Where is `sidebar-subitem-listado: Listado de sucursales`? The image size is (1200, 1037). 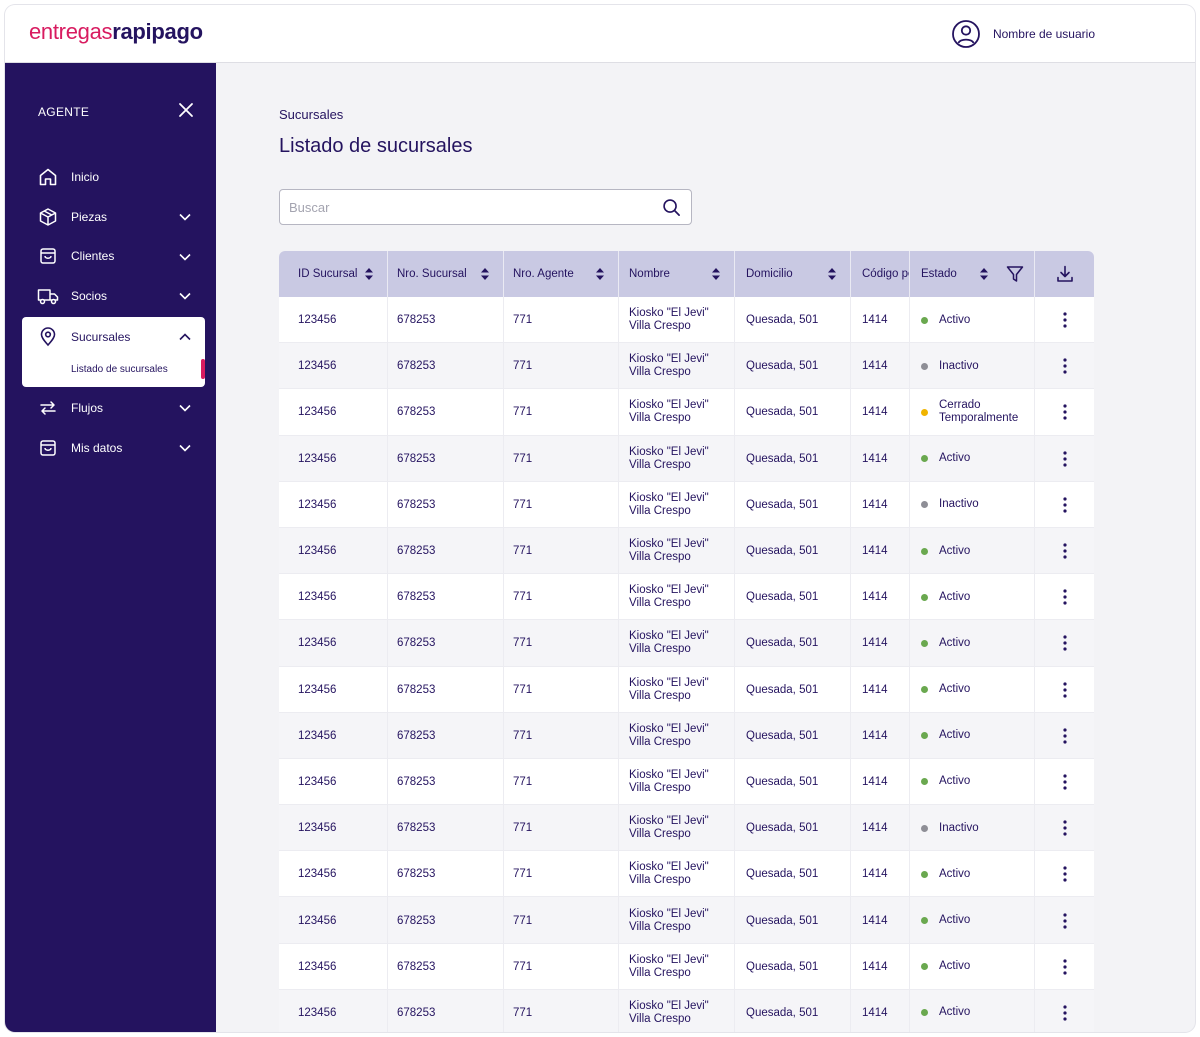
sidebar-subitem-listado: Listado de sucursales is located at coordinates (113, 369).